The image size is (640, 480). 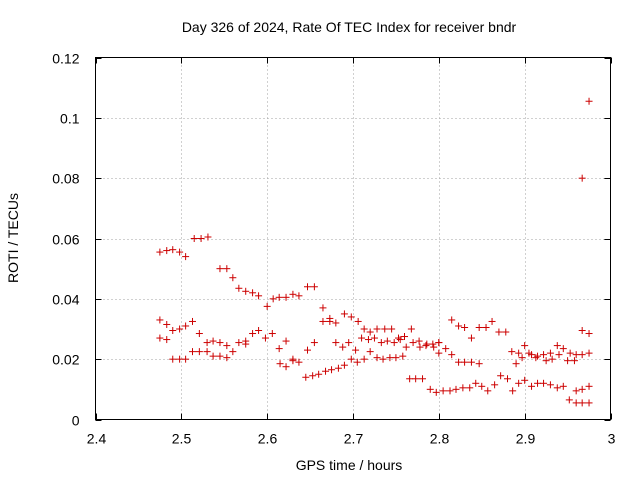 I want to click on x-tick-label: 3, so click(x=612, y=439).